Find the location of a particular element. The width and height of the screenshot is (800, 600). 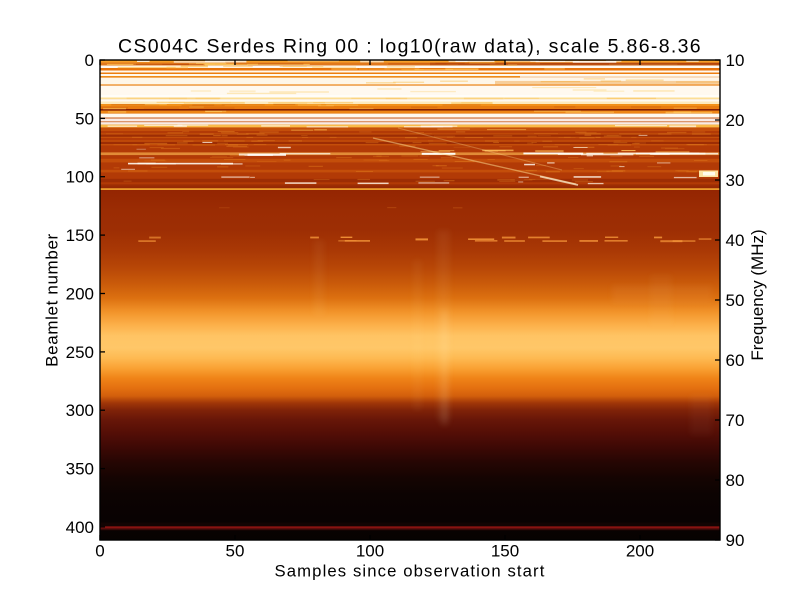

svg-text: 90 is located at coordinates (735, 540).